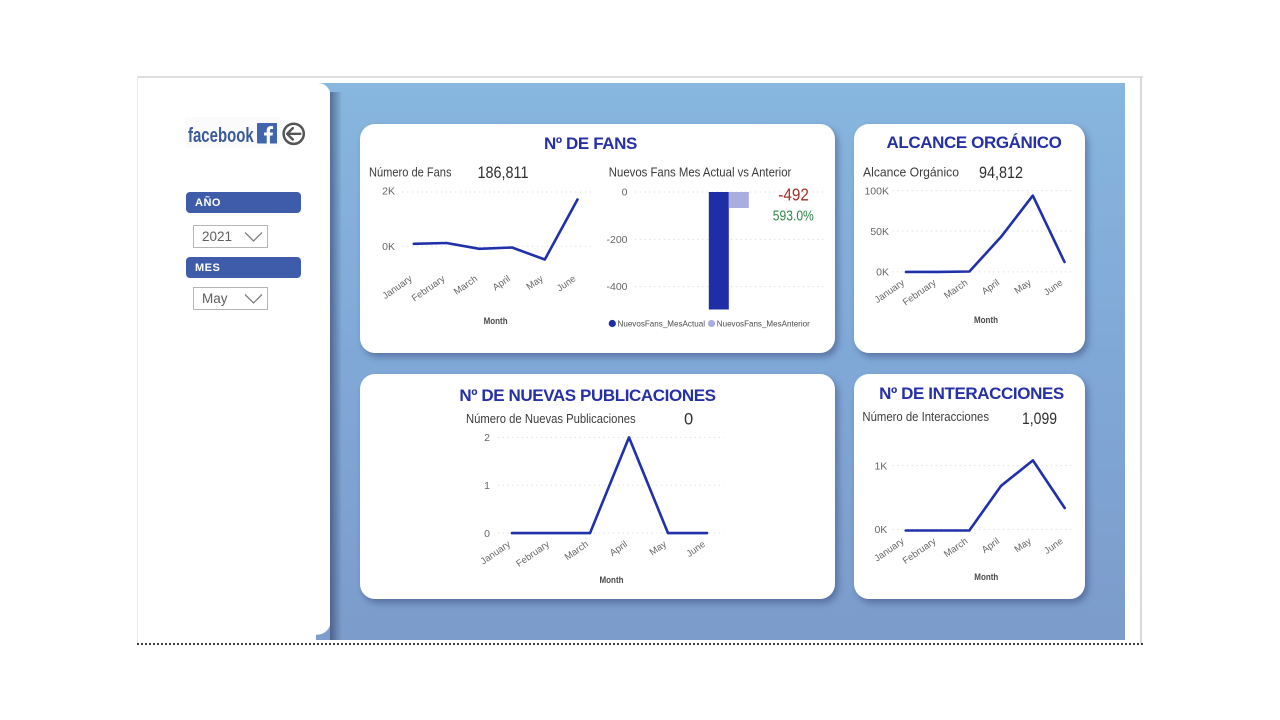 This screenshot has width=1280, height=720. I want to click on svg-text: Alcance Orgánico, so click(911, 173).